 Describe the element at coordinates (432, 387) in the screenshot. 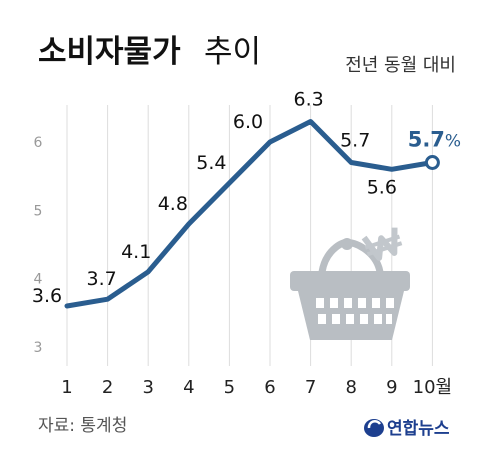

I see `x-tick-label: 10월` at that location.